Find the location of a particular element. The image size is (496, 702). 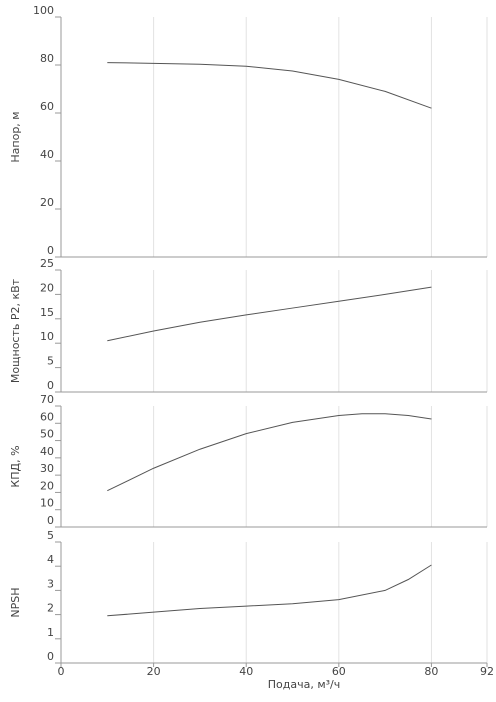

y-tick-label: 100 is located at coordinates (43, 10).